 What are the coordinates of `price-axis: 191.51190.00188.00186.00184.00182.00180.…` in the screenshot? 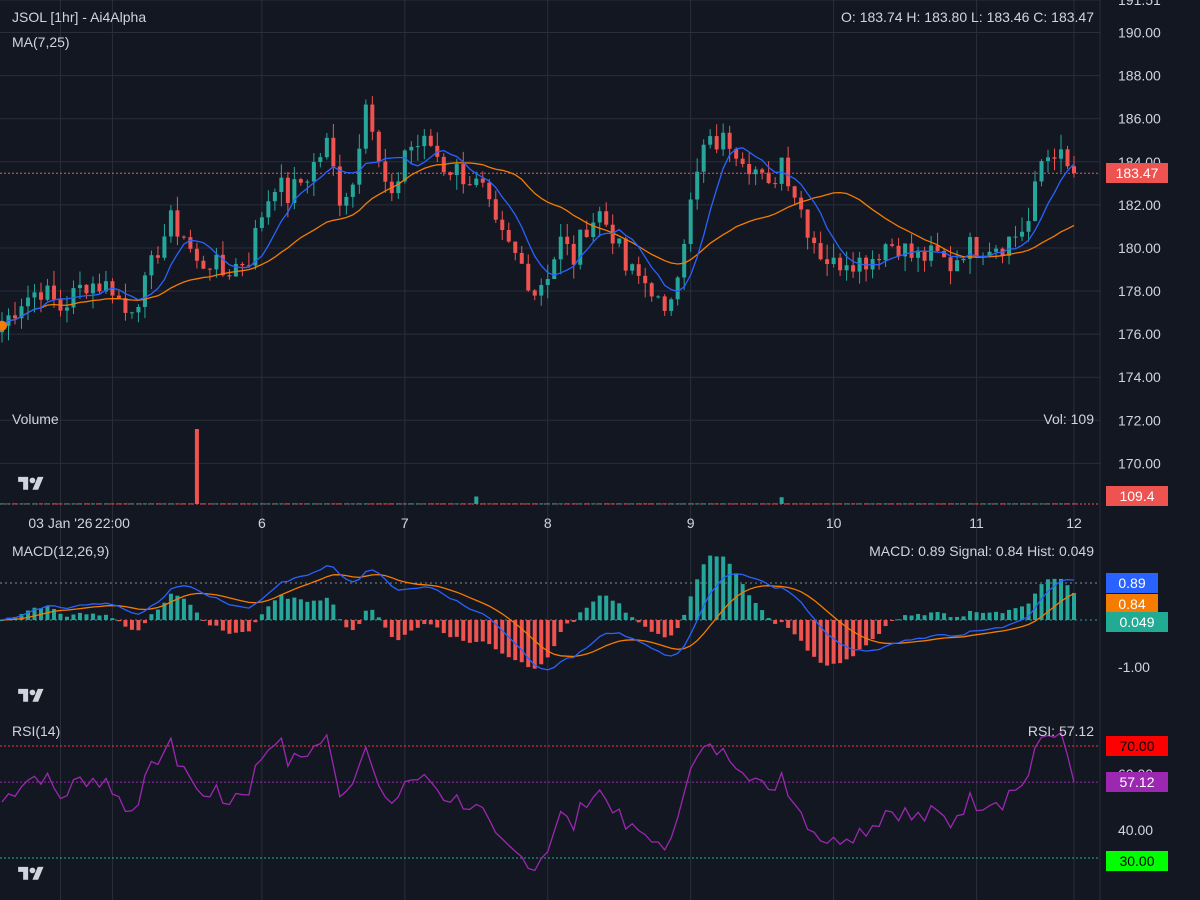 It's located at (1139, 419).